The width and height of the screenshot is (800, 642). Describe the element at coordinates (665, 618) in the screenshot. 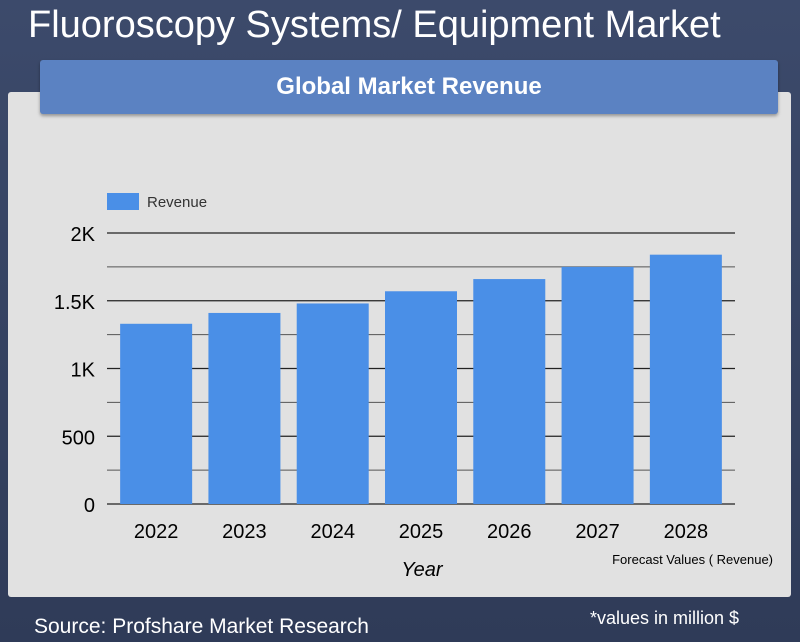

I see `unit-note: *values in million $` at that location.